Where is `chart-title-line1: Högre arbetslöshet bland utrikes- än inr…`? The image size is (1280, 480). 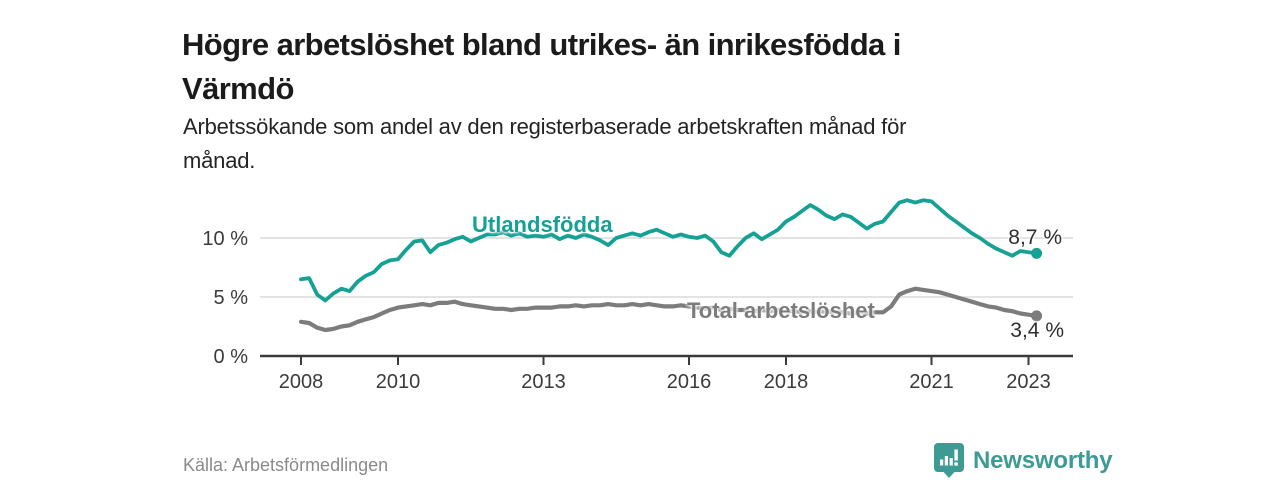 chart-title-line1: Högre arbetslöshet bland utrikes- än inr… is located at coordinates (541, 44).